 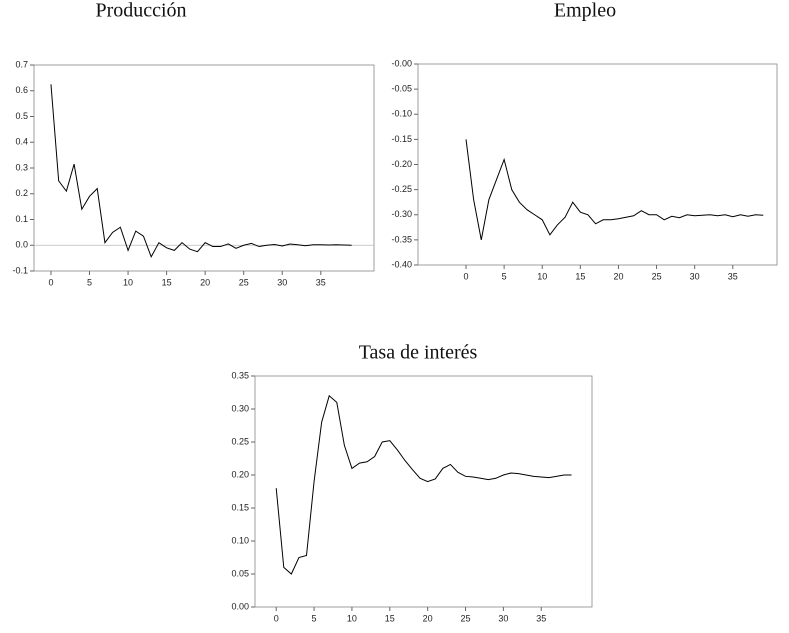 What do you see at coordinates (21, 193) in the screenshot?
I see `y-tick-label: 0.2` at bounding box center [21, 193].